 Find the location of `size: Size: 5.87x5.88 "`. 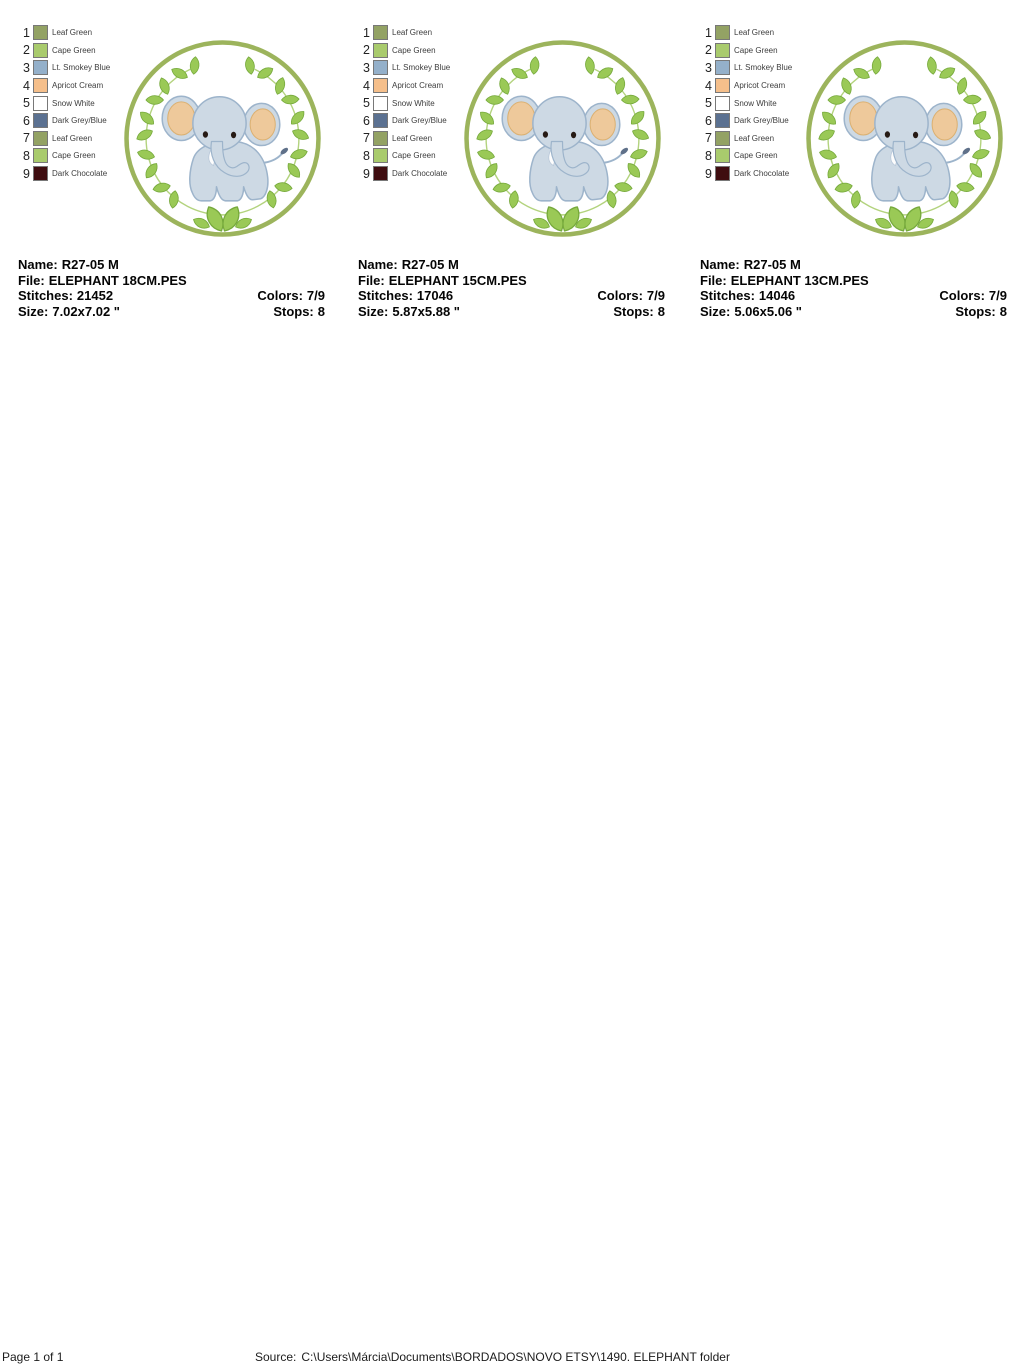

size: Size: 5.87x5.88 " is located at coordinates (409, 312).